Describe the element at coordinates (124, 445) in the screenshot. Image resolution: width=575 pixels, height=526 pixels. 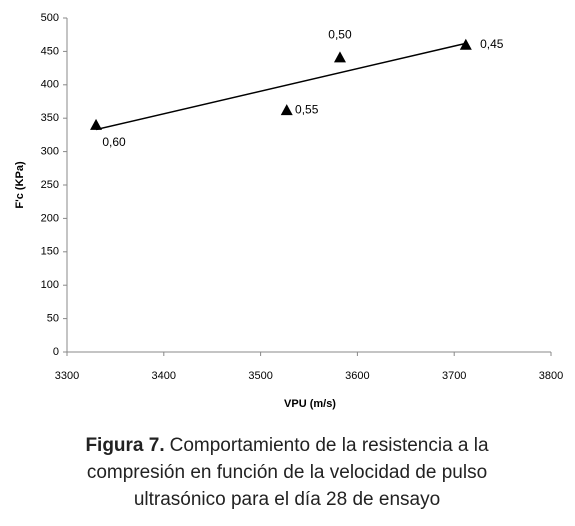
I see `caption-label: Figura 7.` at that location.